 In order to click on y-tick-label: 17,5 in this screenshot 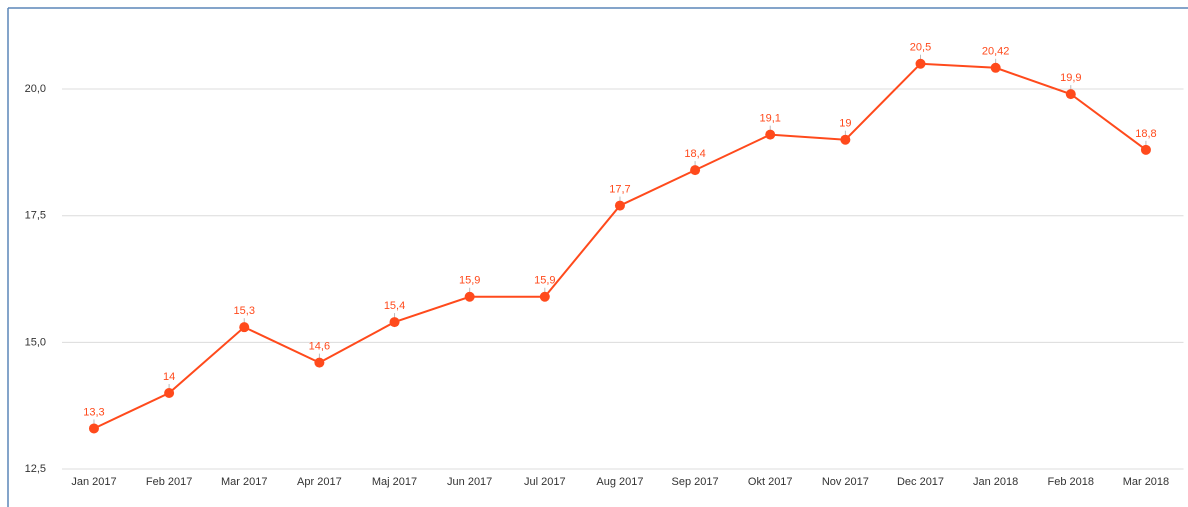, I will do `click(35, 216)`.